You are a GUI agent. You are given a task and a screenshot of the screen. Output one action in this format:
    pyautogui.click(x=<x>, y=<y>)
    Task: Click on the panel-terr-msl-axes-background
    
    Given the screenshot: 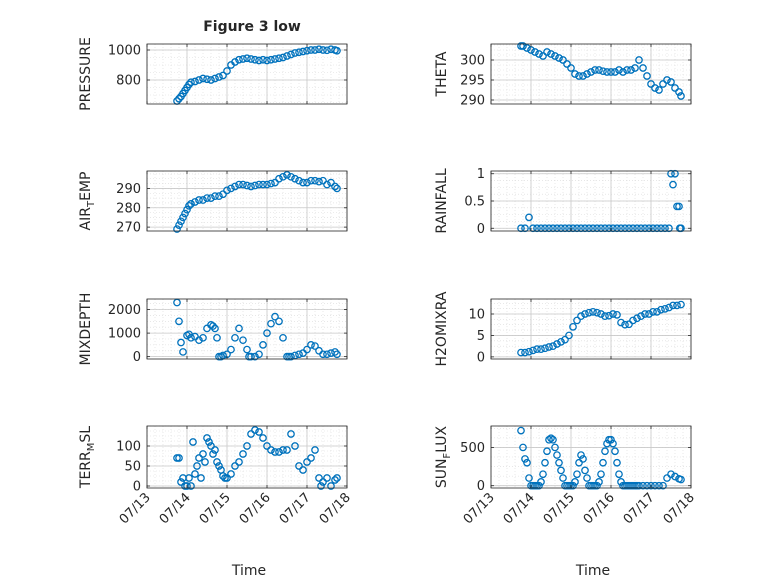 What is the action you would take?
    pyautogui.click(x=247, y=457)
    